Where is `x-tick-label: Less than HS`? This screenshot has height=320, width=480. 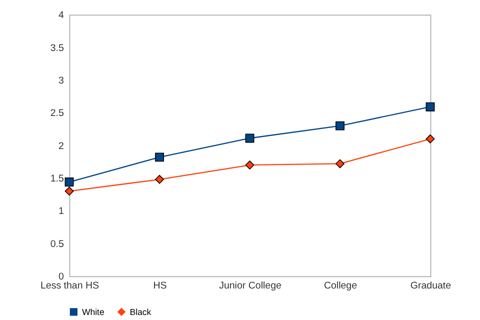
x-tick-label: Less than HS is located at coordinates (70, 286).